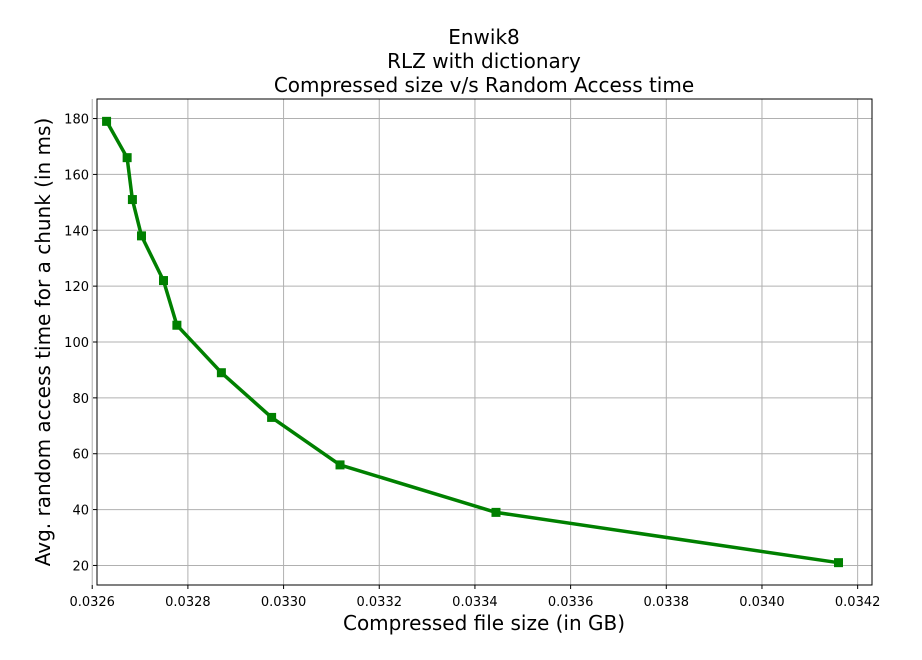 The image size is (922, 660). I want to click on chart-title-line: RLZ with dictionary, so click(484, 61).